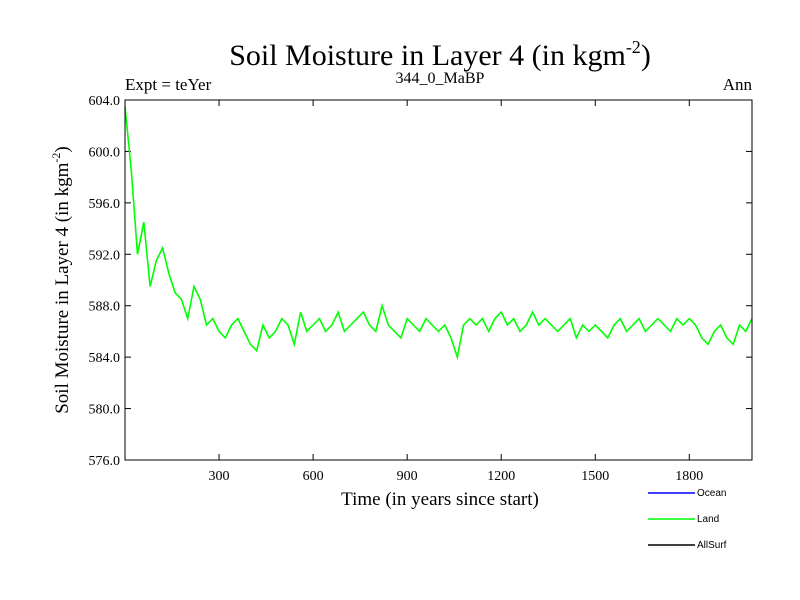 This screenshot has height=600, width=800. I want to click on y-tick-label: 600.0, so click(105, 152).